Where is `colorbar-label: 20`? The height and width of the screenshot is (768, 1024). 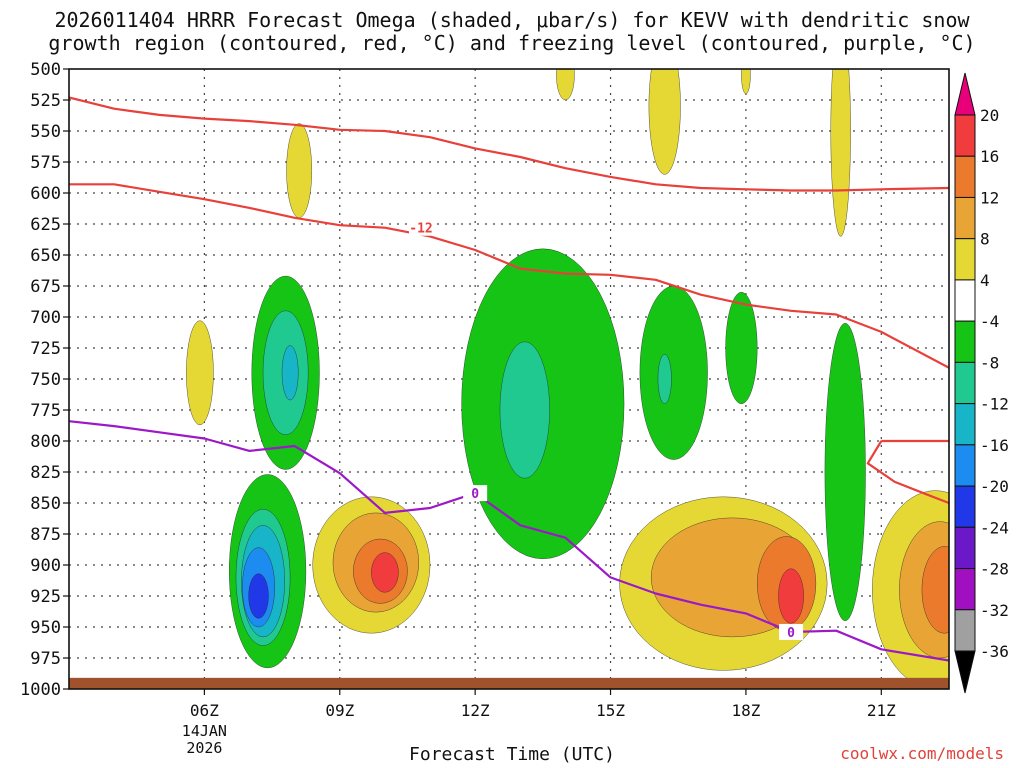
colorbar-label: 20 is located at coordinates (989, 115).